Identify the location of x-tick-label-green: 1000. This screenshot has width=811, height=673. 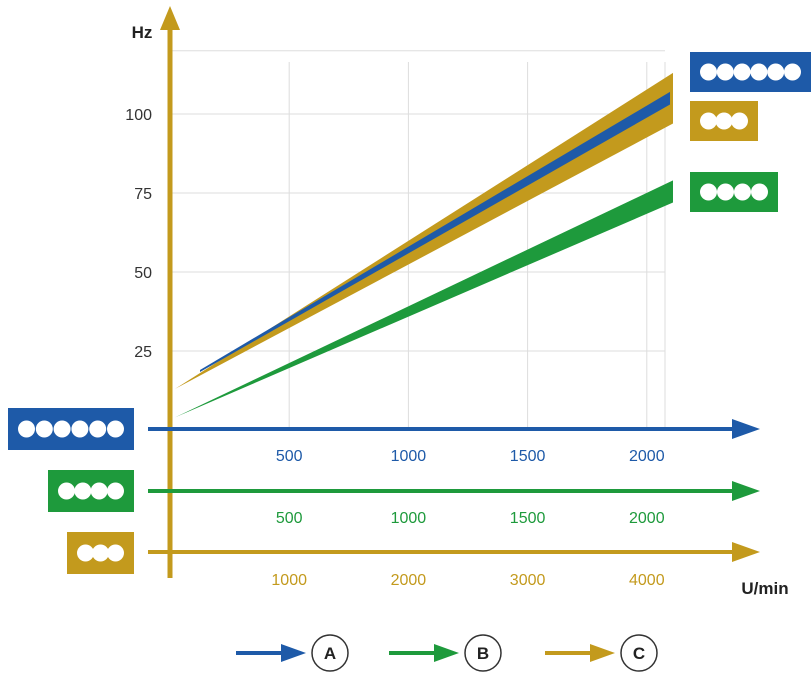
(409, 518).